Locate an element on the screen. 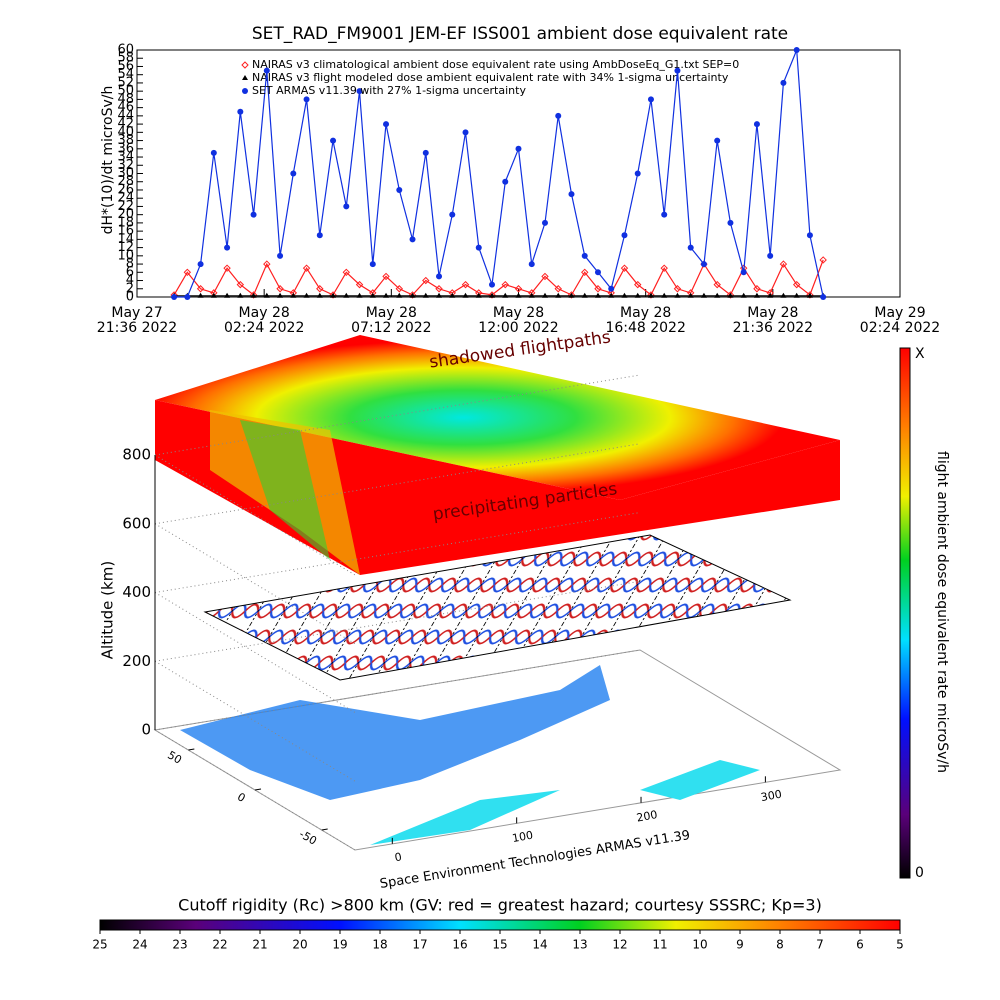  y-tick-label: 8 is located at coordinates (130, 264).